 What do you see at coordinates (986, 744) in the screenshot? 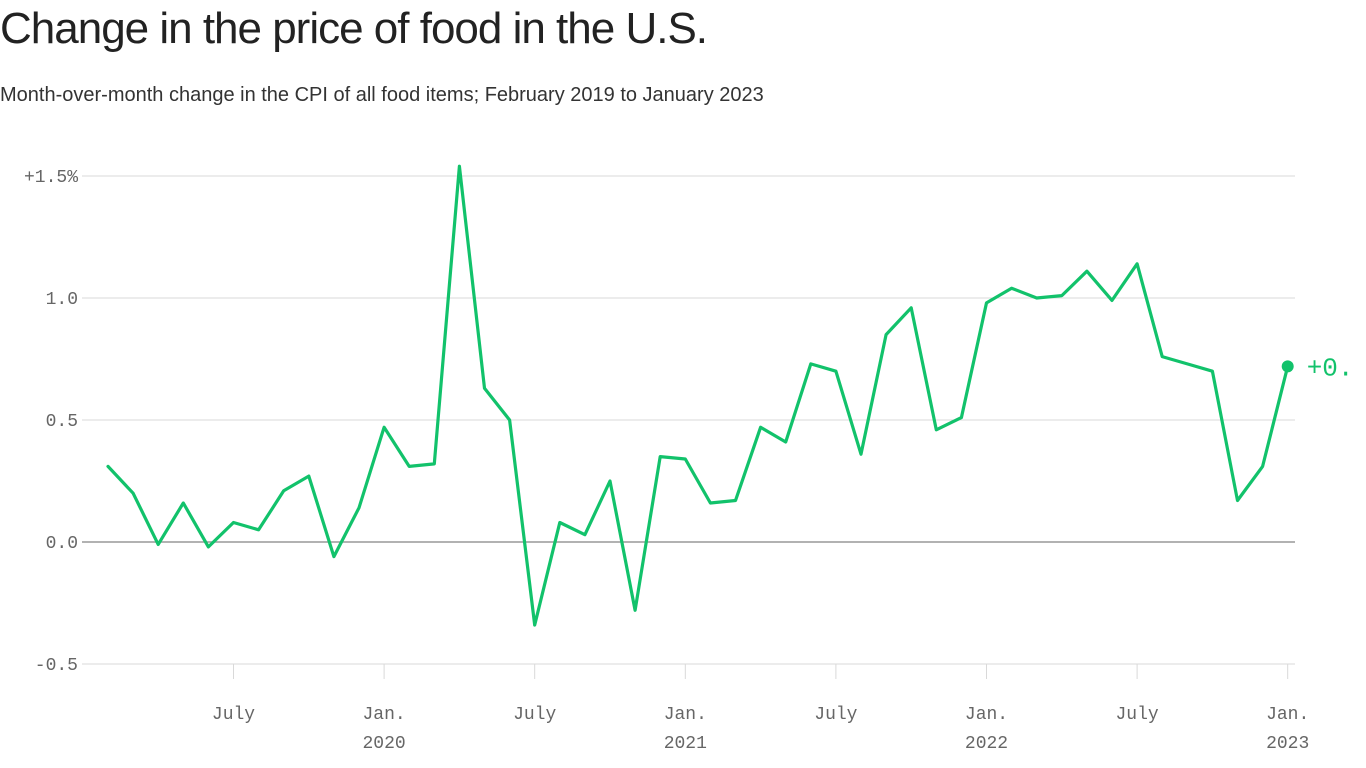
I see `x-tick-year: 2022` at bounding box center [986, 744].